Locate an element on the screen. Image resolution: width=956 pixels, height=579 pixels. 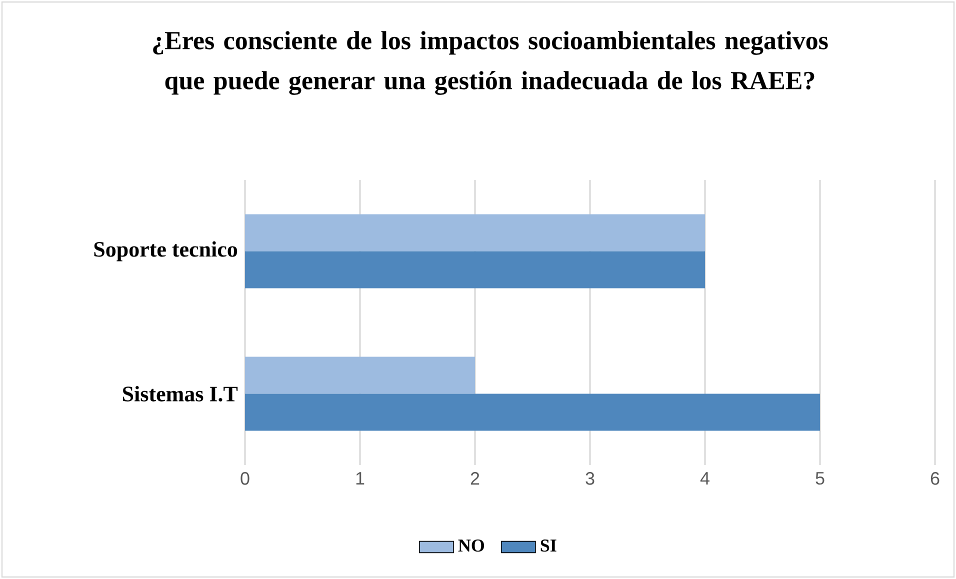
x-tick-label: 4 is located at coordinates (705, 478).